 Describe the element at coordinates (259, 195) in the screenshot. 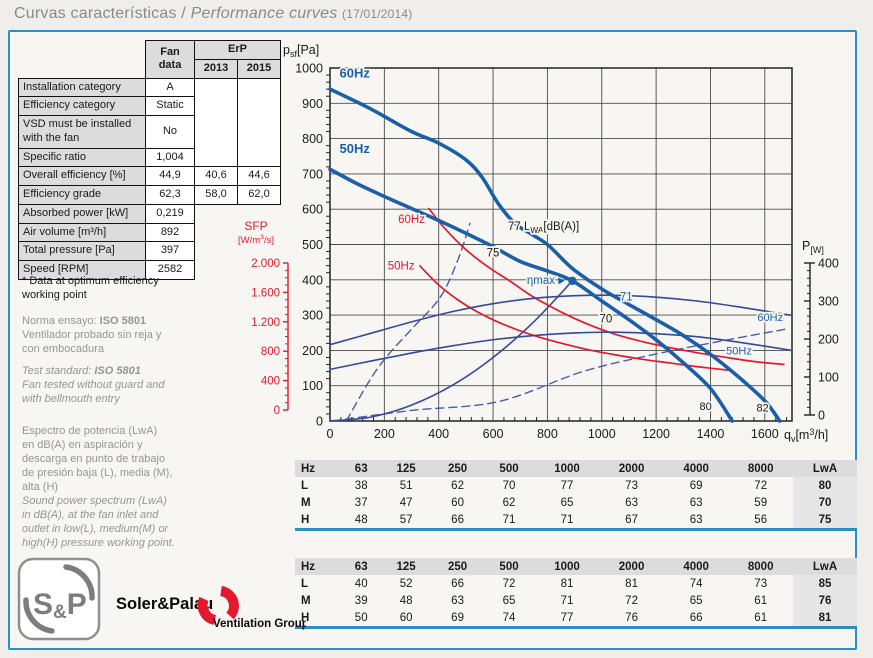

I see `erp-2015-value: 62,0` at that location.